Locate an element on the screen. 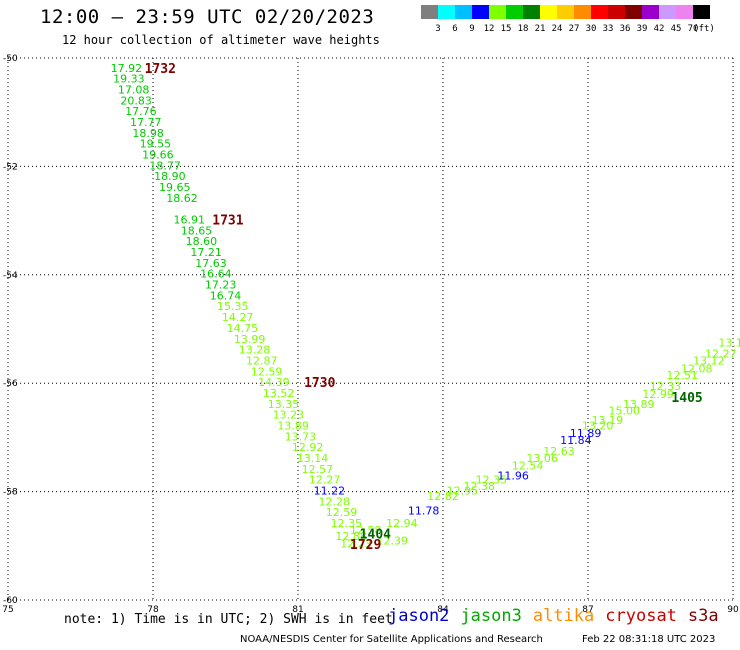 Image resolution: width=740 pixels, height=650 pixels. legend-unit: (ft) is located at coordinates (704, 29).